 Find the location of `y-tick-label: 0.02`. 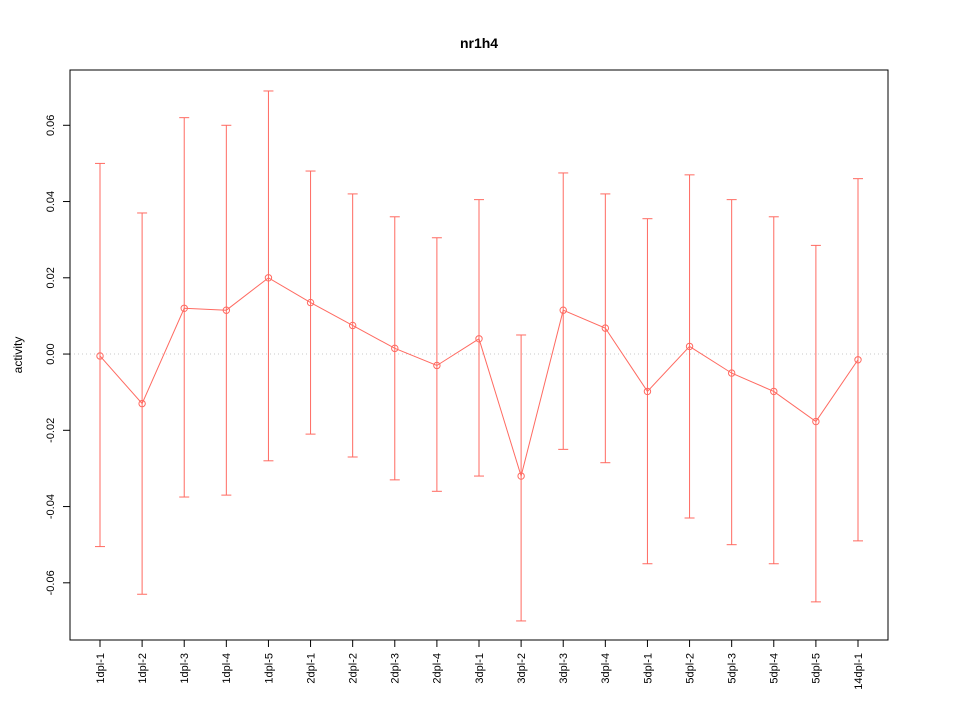

y-tick-label: 0.02 is located at coordinates (51, 277).